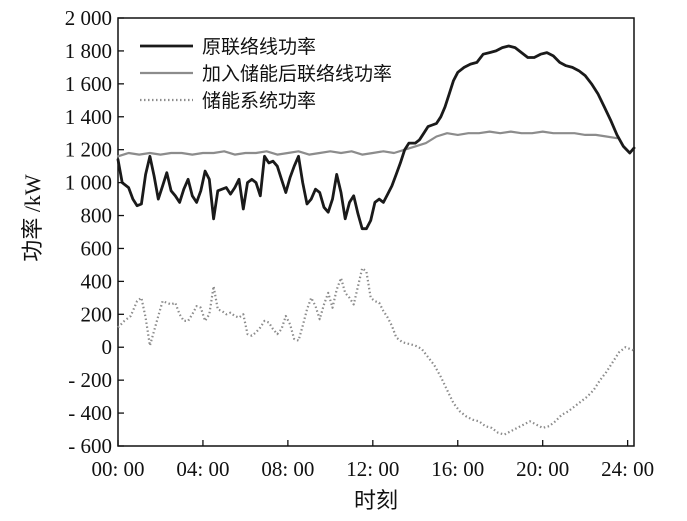 The height and width of the screenshot is (521, 687). What do you see at coordinates (627, 469) in the screenshot?
I see `x-tick-label: 24: 00` at bounding box center [627, 469].